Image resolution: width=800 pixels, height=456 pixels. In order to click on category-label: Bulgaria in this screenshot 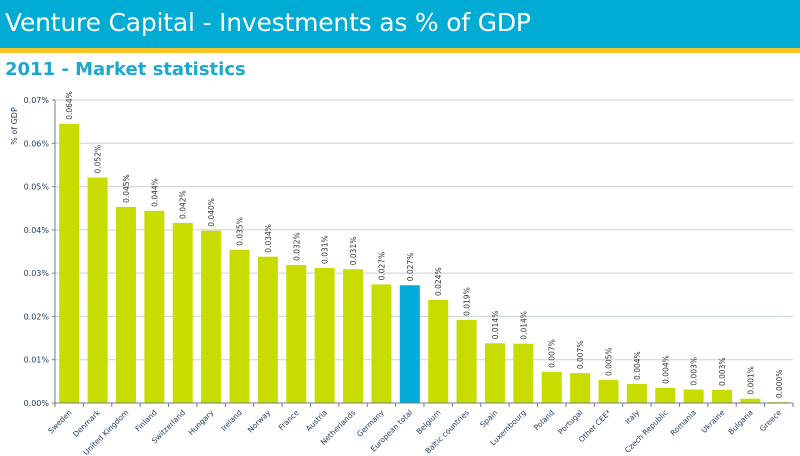, I will do `click(740, 422)`.